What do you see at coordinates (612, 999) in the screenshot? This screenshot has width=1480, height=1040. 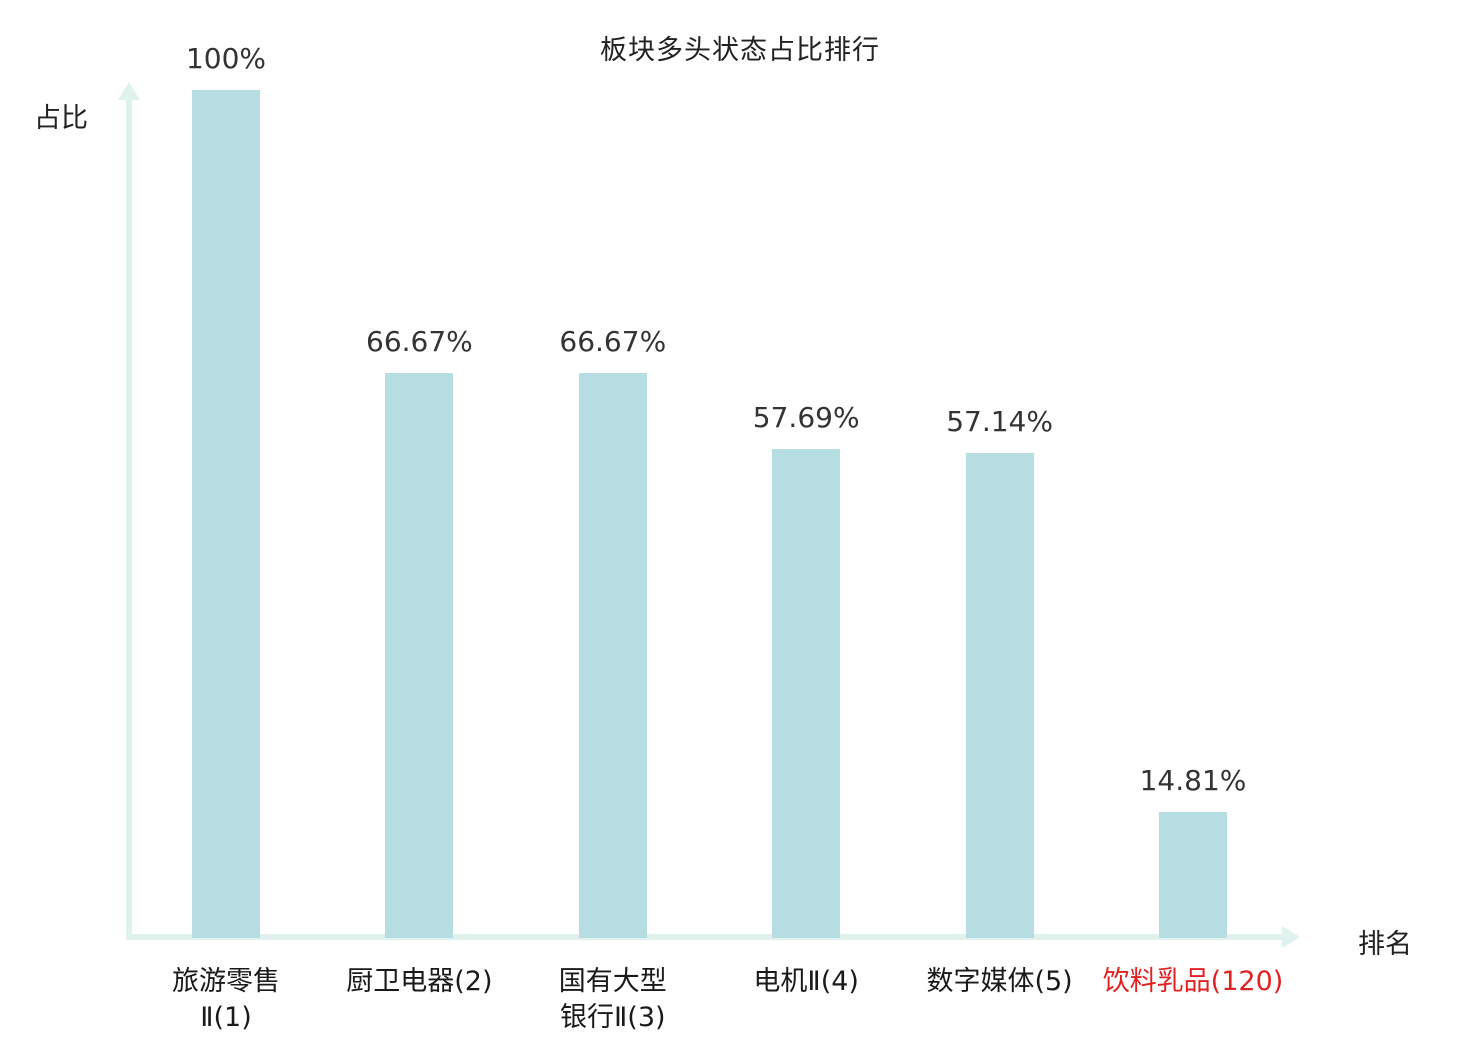 I see `category-label: 国有大型 银行Ⅱ(3)` at bounding box center [612, 999].